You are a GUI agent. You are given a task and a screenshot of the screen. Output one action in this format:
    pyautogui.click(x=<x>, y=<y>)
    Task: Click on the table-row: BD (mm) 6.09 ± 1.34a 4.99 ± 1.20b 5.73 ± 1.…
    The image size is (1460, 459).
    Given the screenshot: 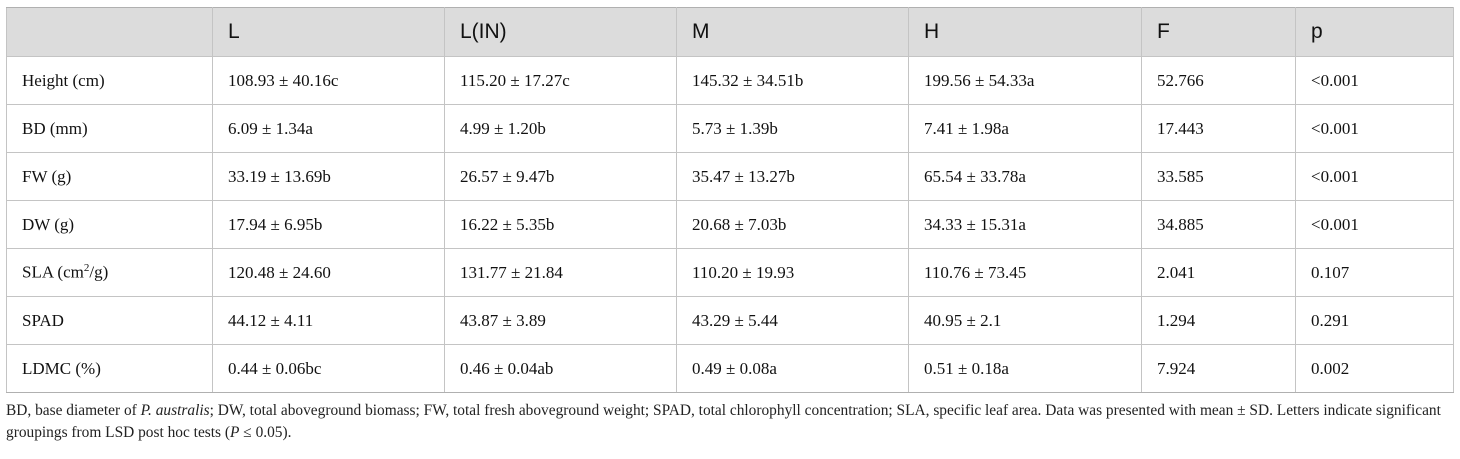 What is the action you would take?
    pyautogui.click(x=730, y=128)
    